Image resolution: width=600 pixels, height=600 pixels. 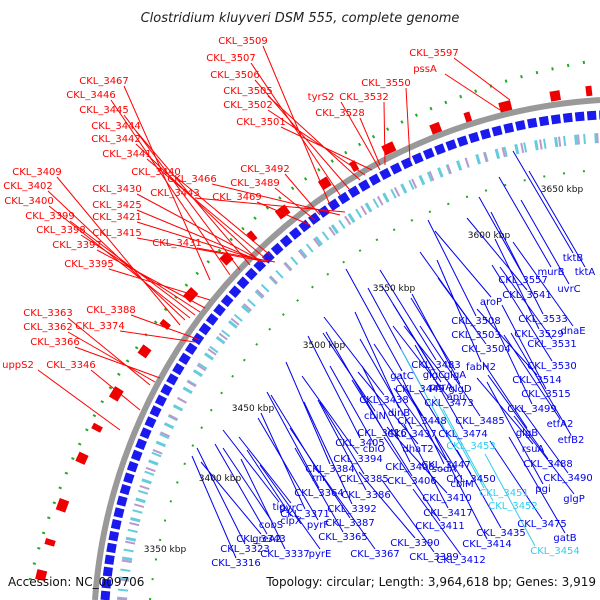 What do you see at coordinates (76, 582) in the screenshot?
I see `accession-text: Accession: NC_009706` at bounding box center [76, 582].